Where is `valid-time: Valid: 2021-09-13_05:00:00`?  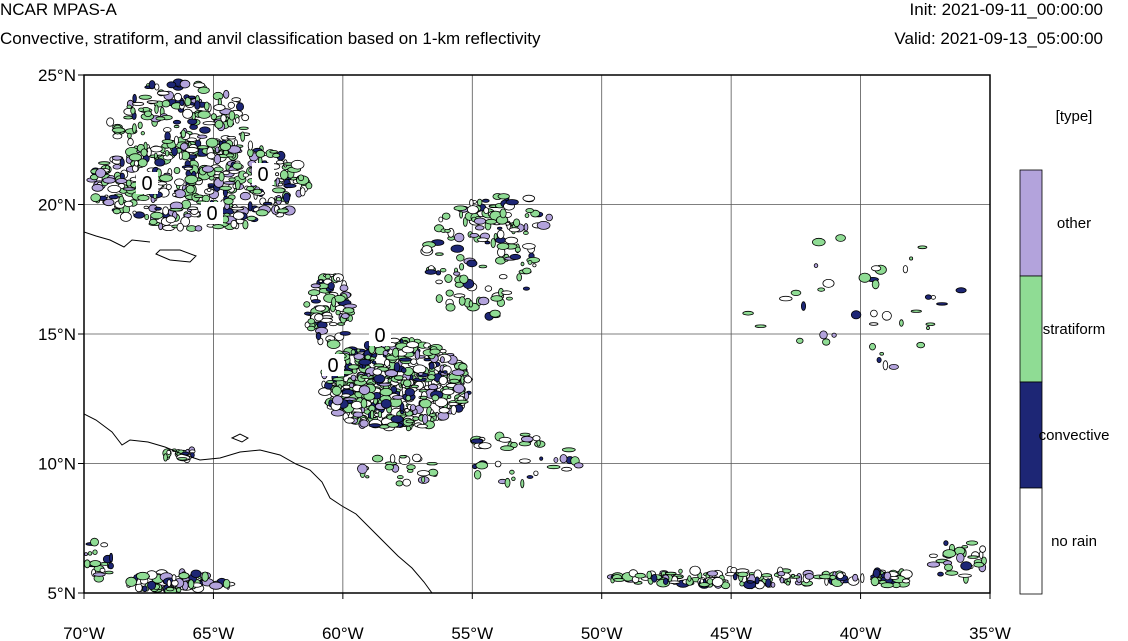 valid-time: Valid: 2021-09-13_05:00:00 is located at coordinates (998, 38).